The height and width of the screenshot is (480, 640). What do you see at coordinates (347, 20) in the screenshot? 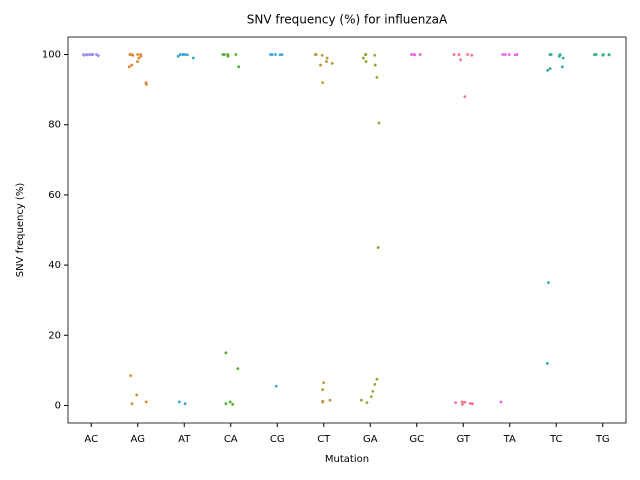
I see `chart-title: SNV frequency (%) for influenzaA` at bounding box center [347, 20].